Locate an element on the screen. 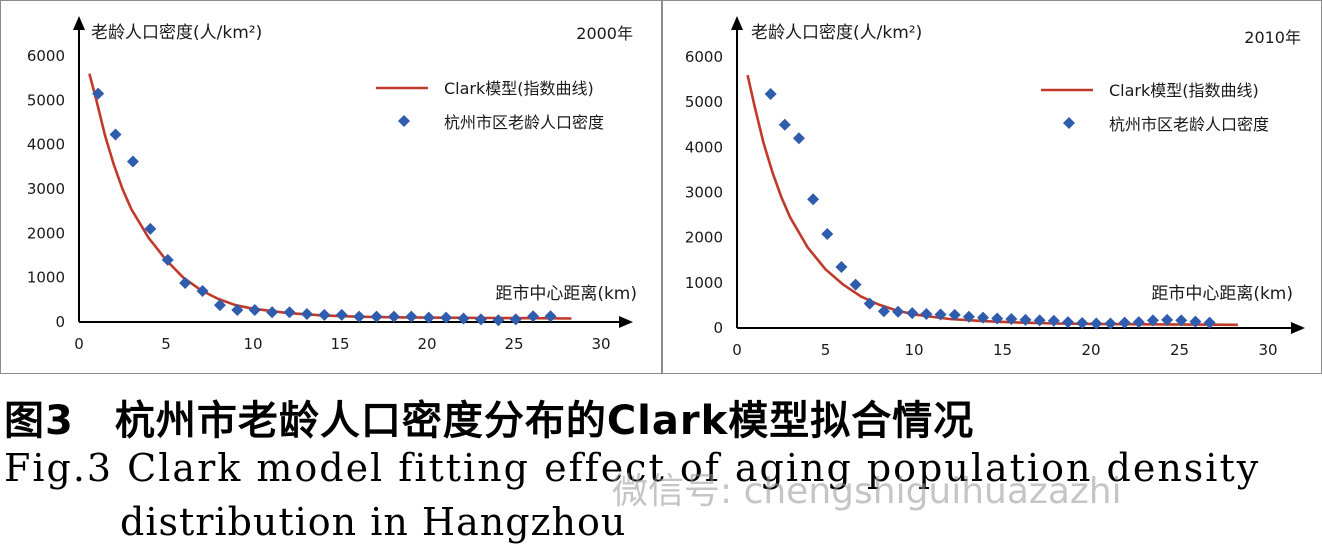 This screenshot has height=556, width=1322. figure-caption-chinese: 图3 杭州市老龄人口密度分布的Clark模型拟合情况 is located at coordinates (489, 421).